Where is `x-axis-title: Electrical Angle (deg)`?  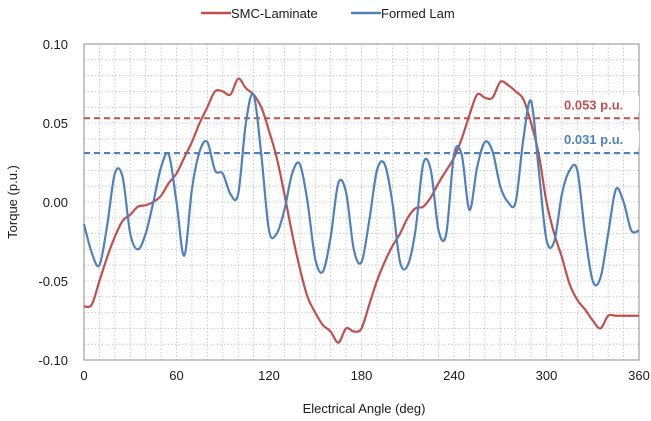 x-axis-title: Electrical Angle (deg) is located at coordinates (364, 408).